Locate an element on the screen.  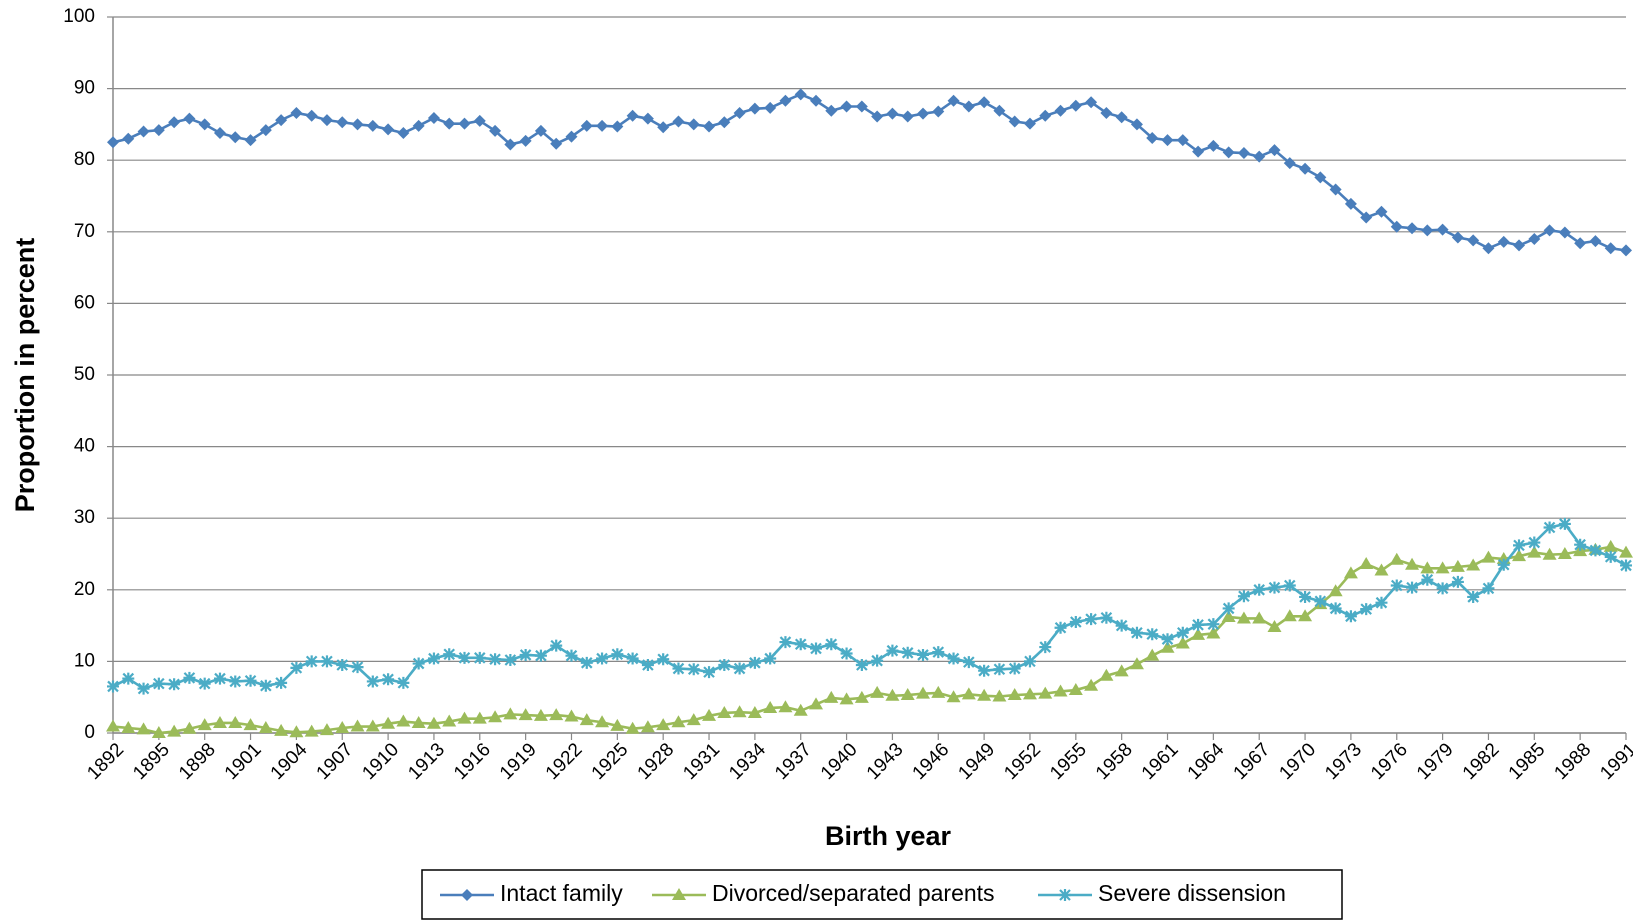
x-tick-label: 1928 is located at coordinates (656, 761).